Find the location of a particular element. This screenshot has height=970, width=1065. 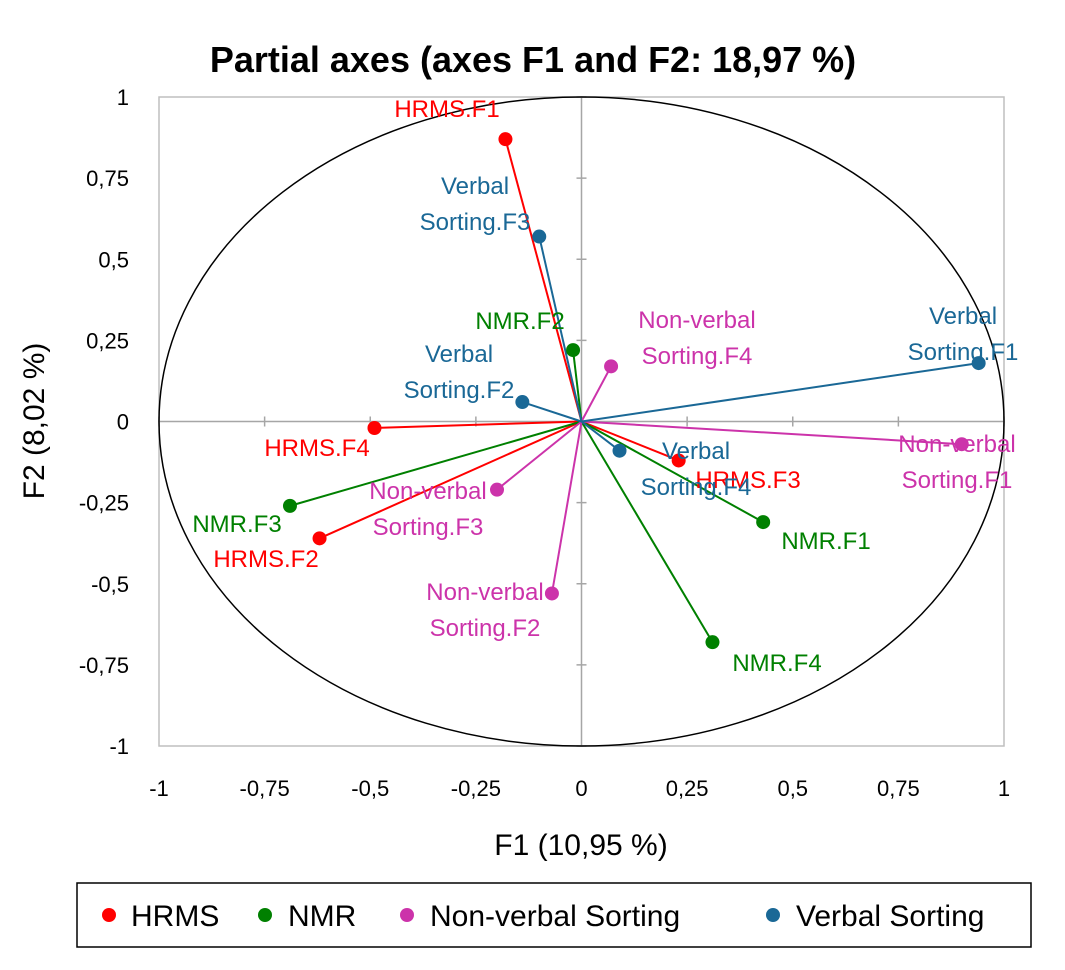

point-label: NMR.F1 is located at coordinates (825, 541).